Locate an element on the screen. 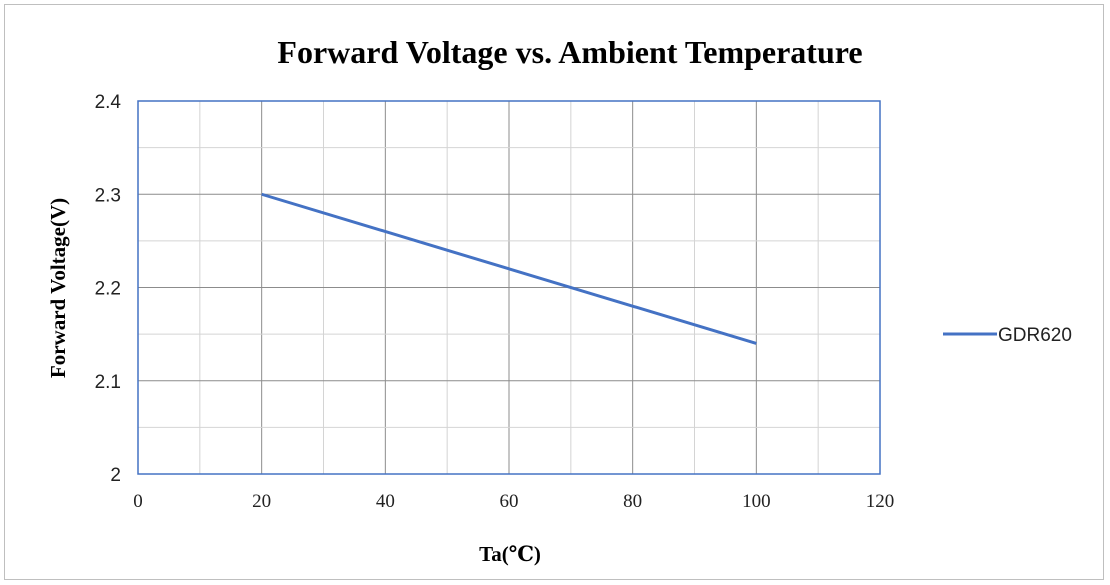  x-tick-label: 100 is located at coordinates (756, 501).